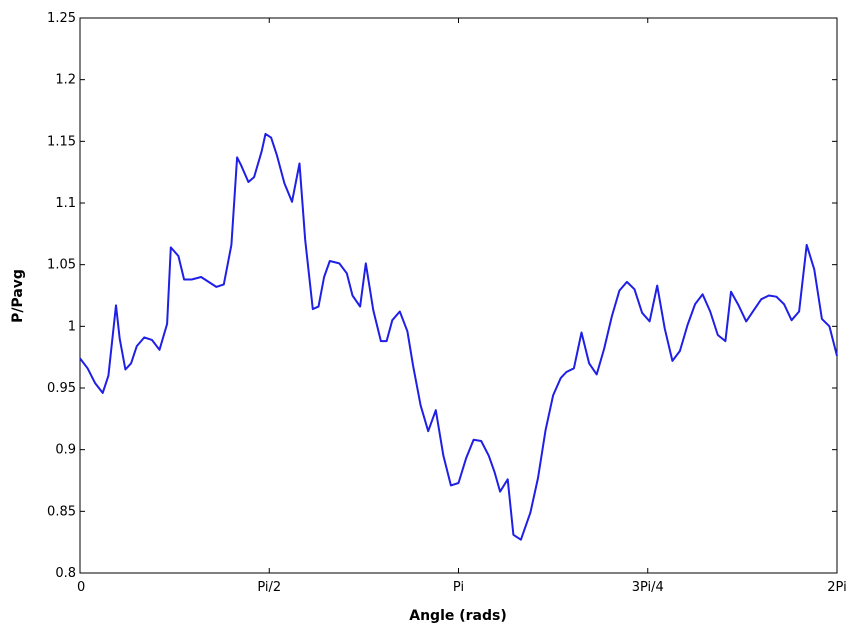 The width and height of the screenshot is (854, 628). What do you see at coordinates (458, 587) in the screenshot?
I see `x-tick-label: Pi` at bounding box center [458, 587].